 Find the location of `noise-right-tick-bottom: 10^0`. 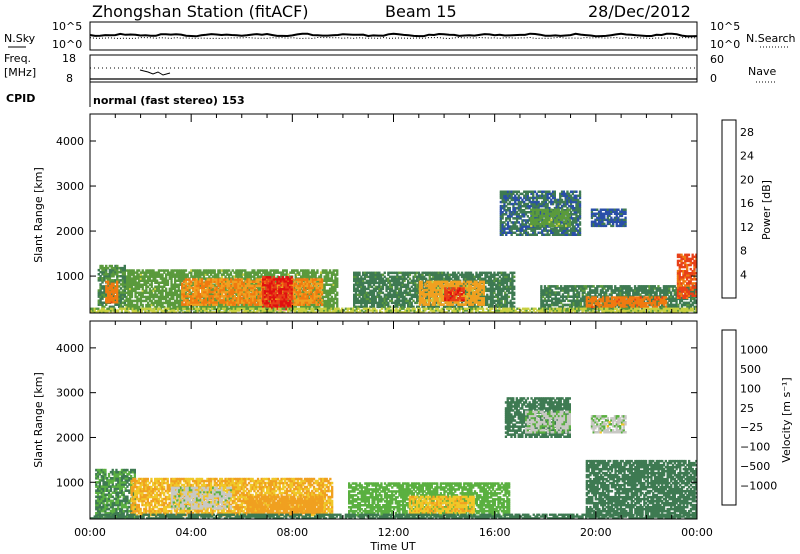

noise-right-tick-bottom: 10^0 is located at coordinates (725, 44).